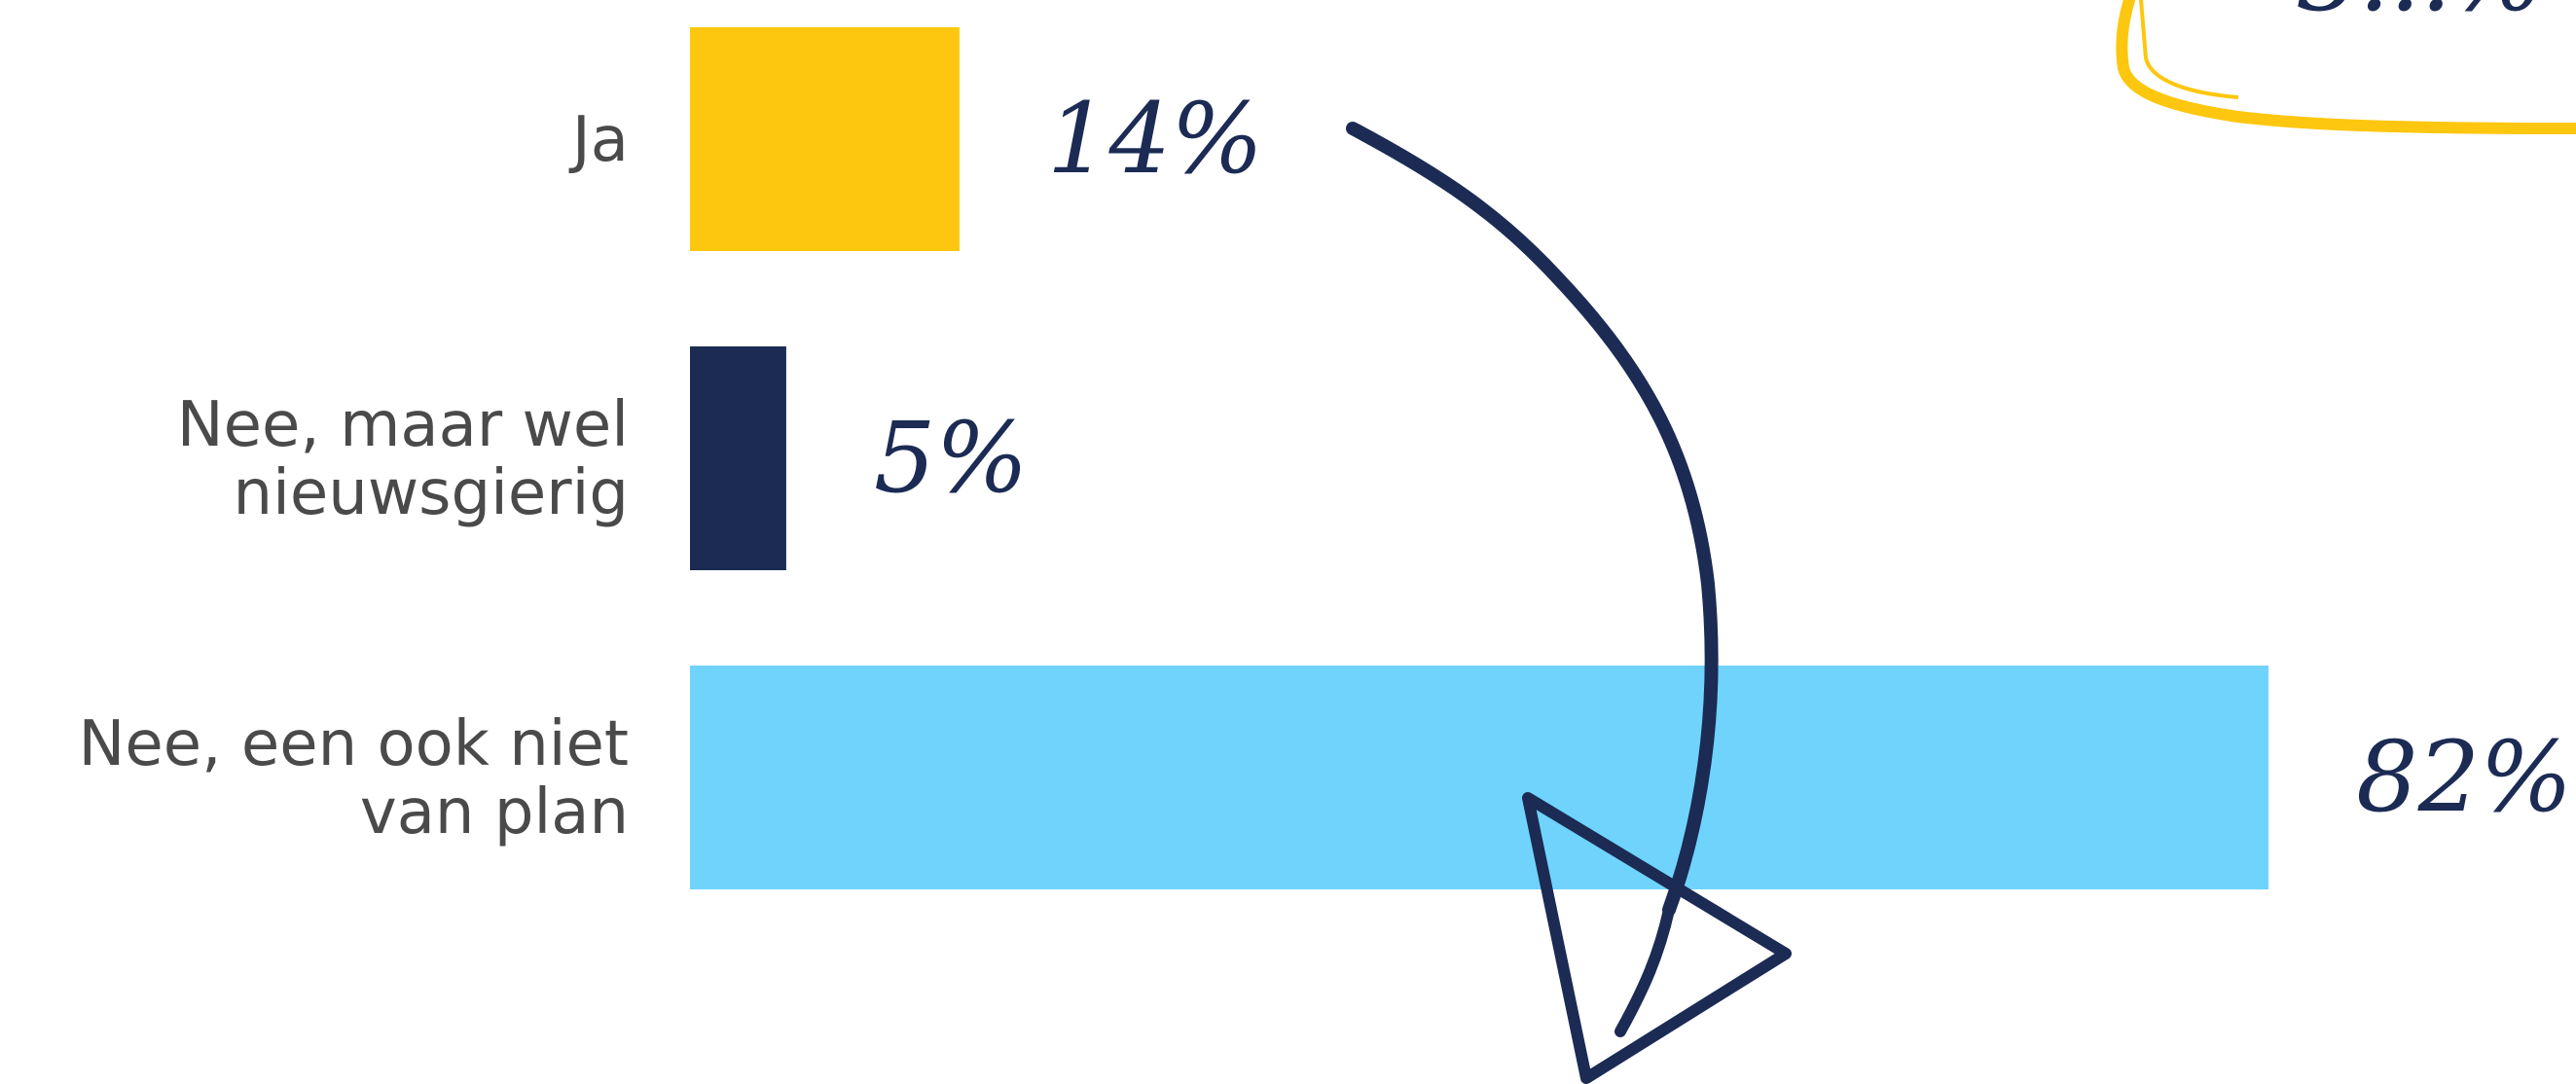  What do you see at coordinates (494, 813) in the screenshot?
I see `category-label-line: van plan` at bounding box center [494, 813].